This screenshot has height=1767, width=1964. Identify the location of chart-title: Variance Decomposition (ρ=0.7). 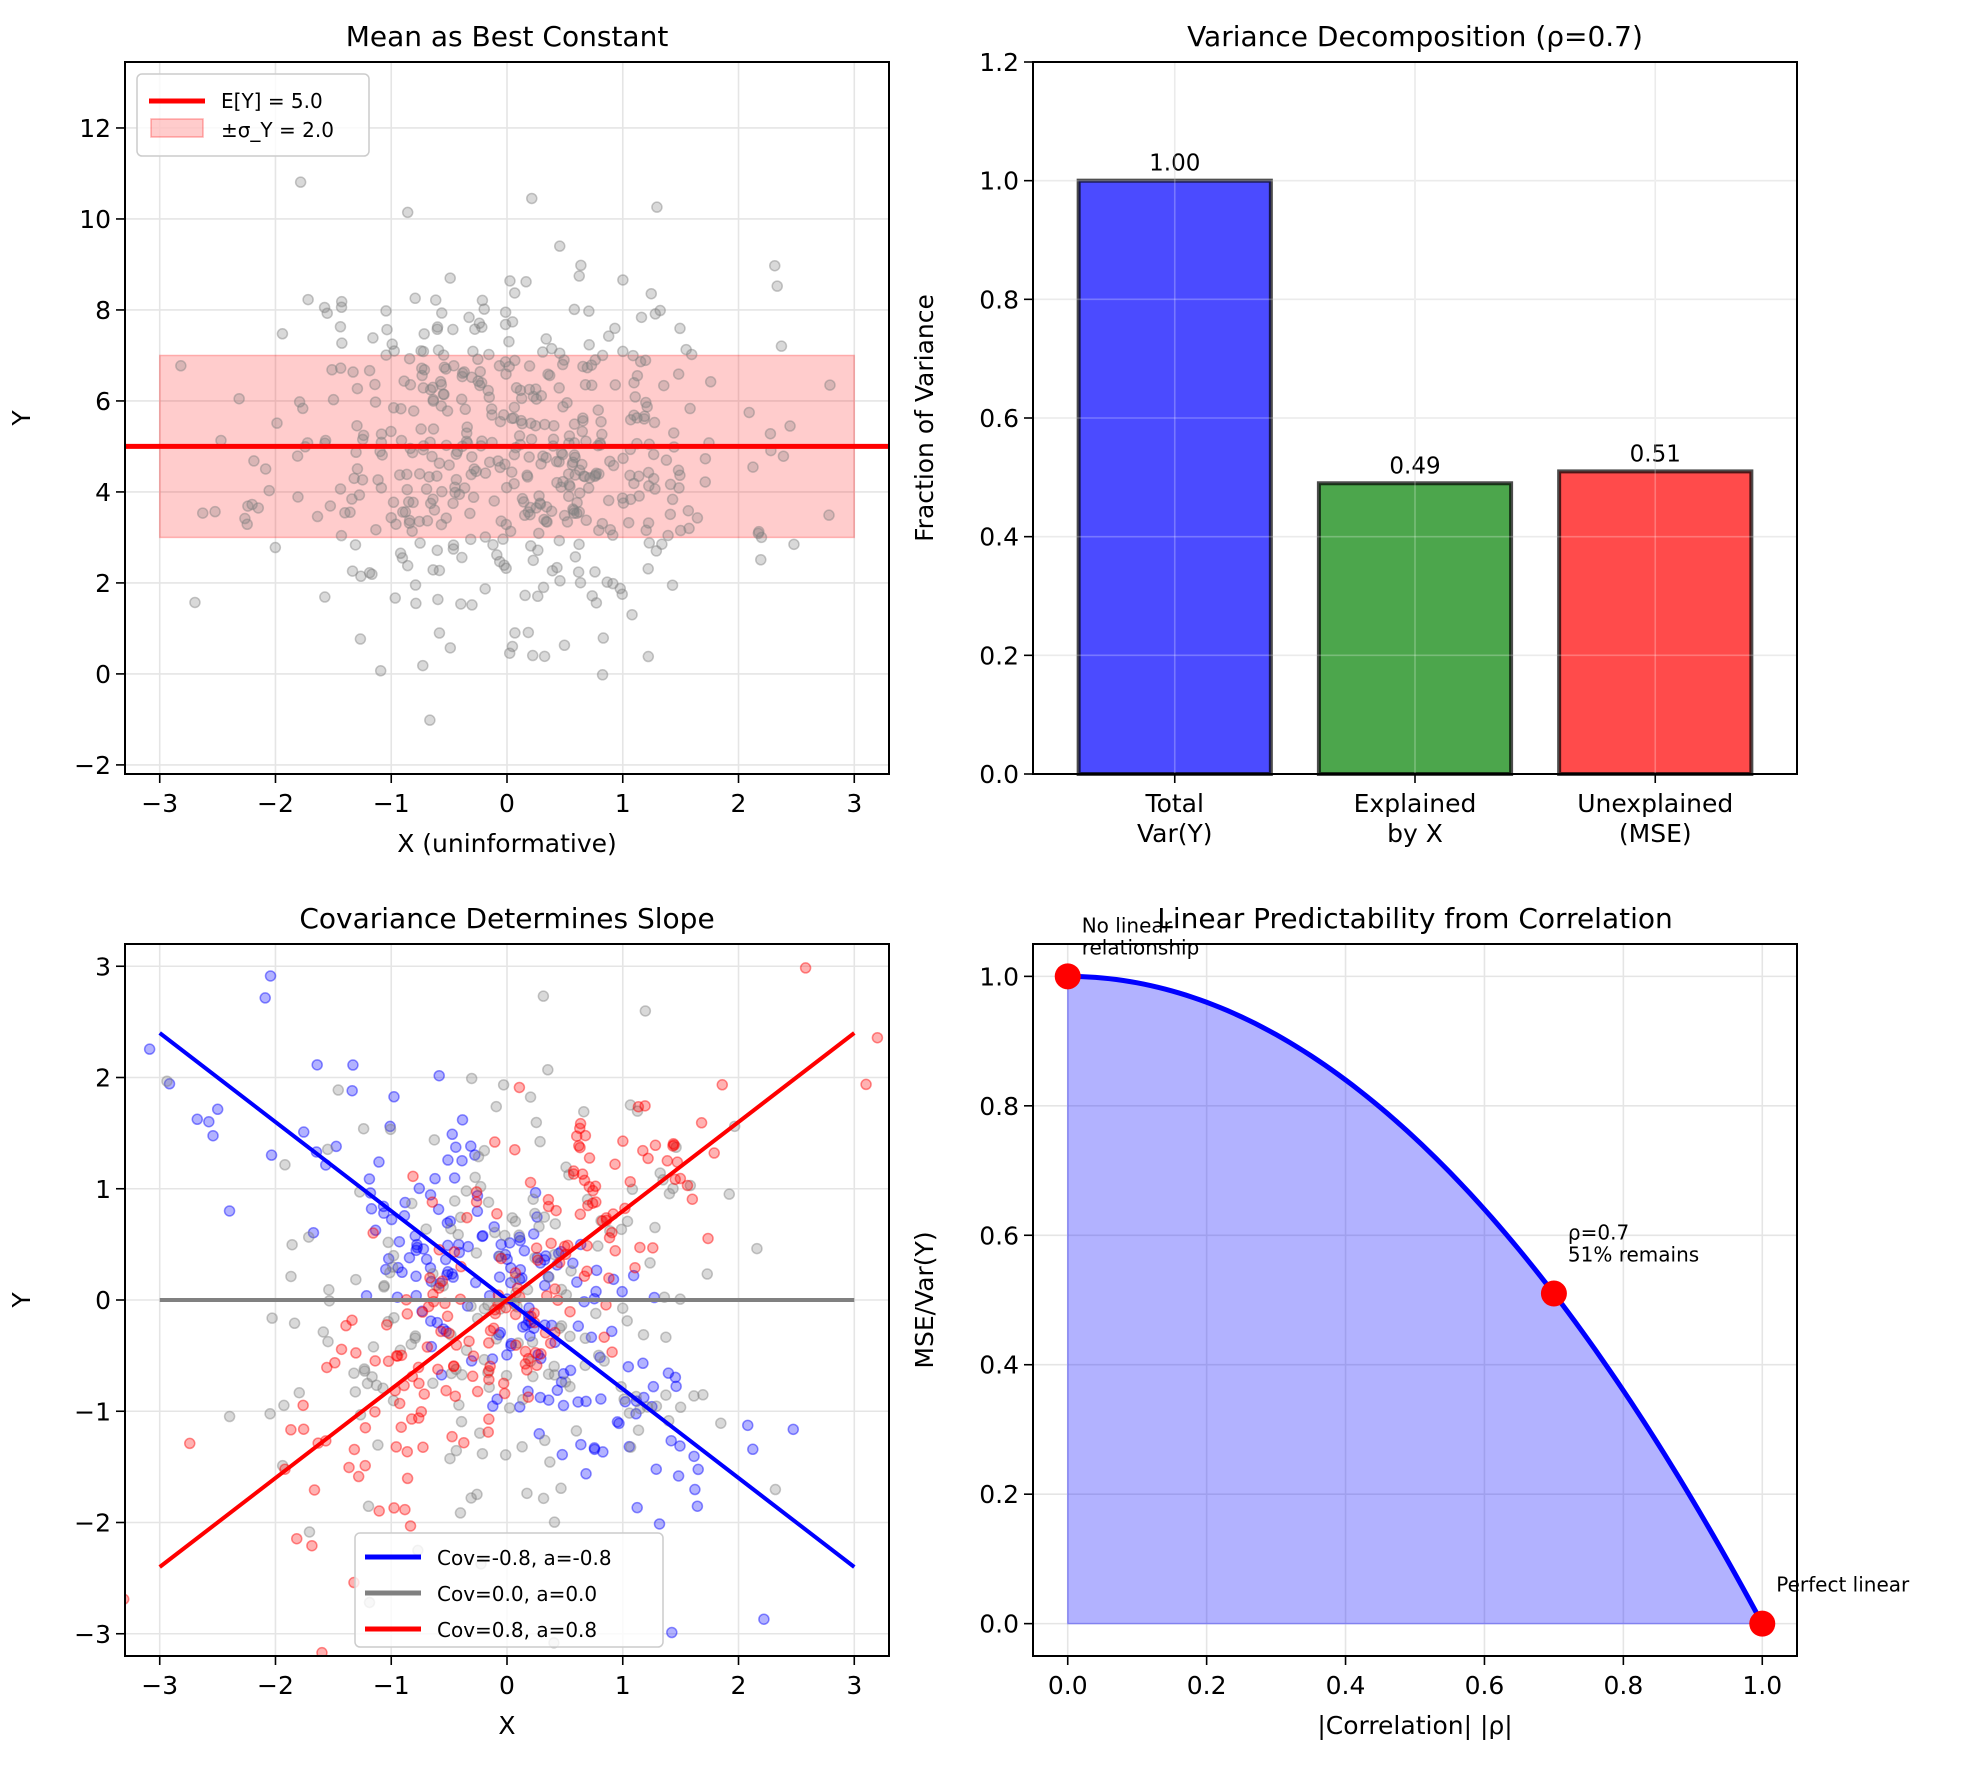
(1415, 36).